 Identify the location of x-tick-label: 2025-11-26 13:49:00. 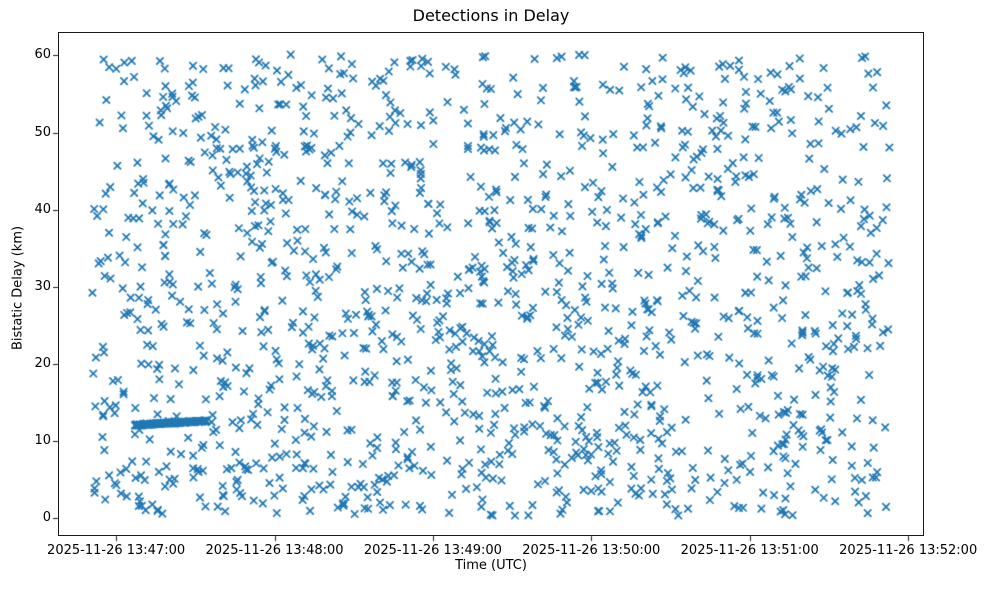
(432, 550).